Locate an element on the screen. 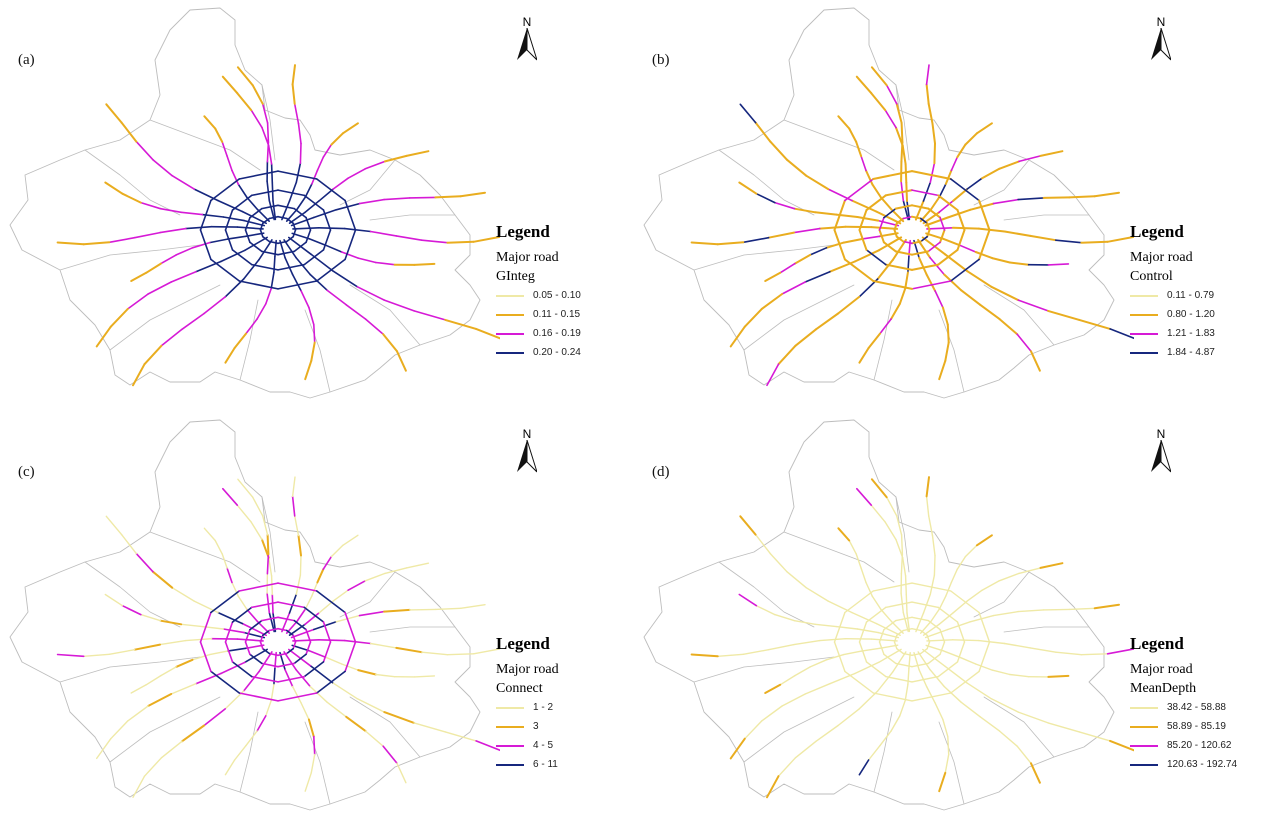  legend-item: 3 is located at coordinates (566, 726).